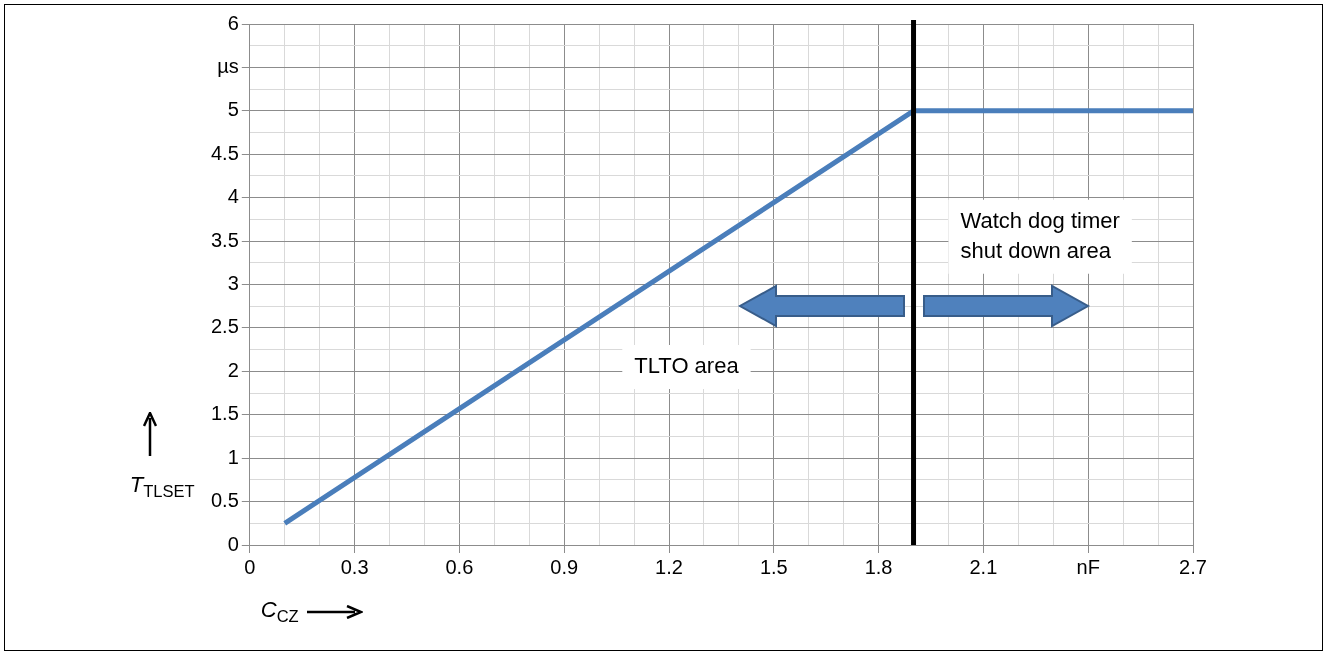 Image resolution: width=1331 pixels, height=661 pixels. I want to click on annotation: Watch dog timer shut down area, so click(1040, 235).